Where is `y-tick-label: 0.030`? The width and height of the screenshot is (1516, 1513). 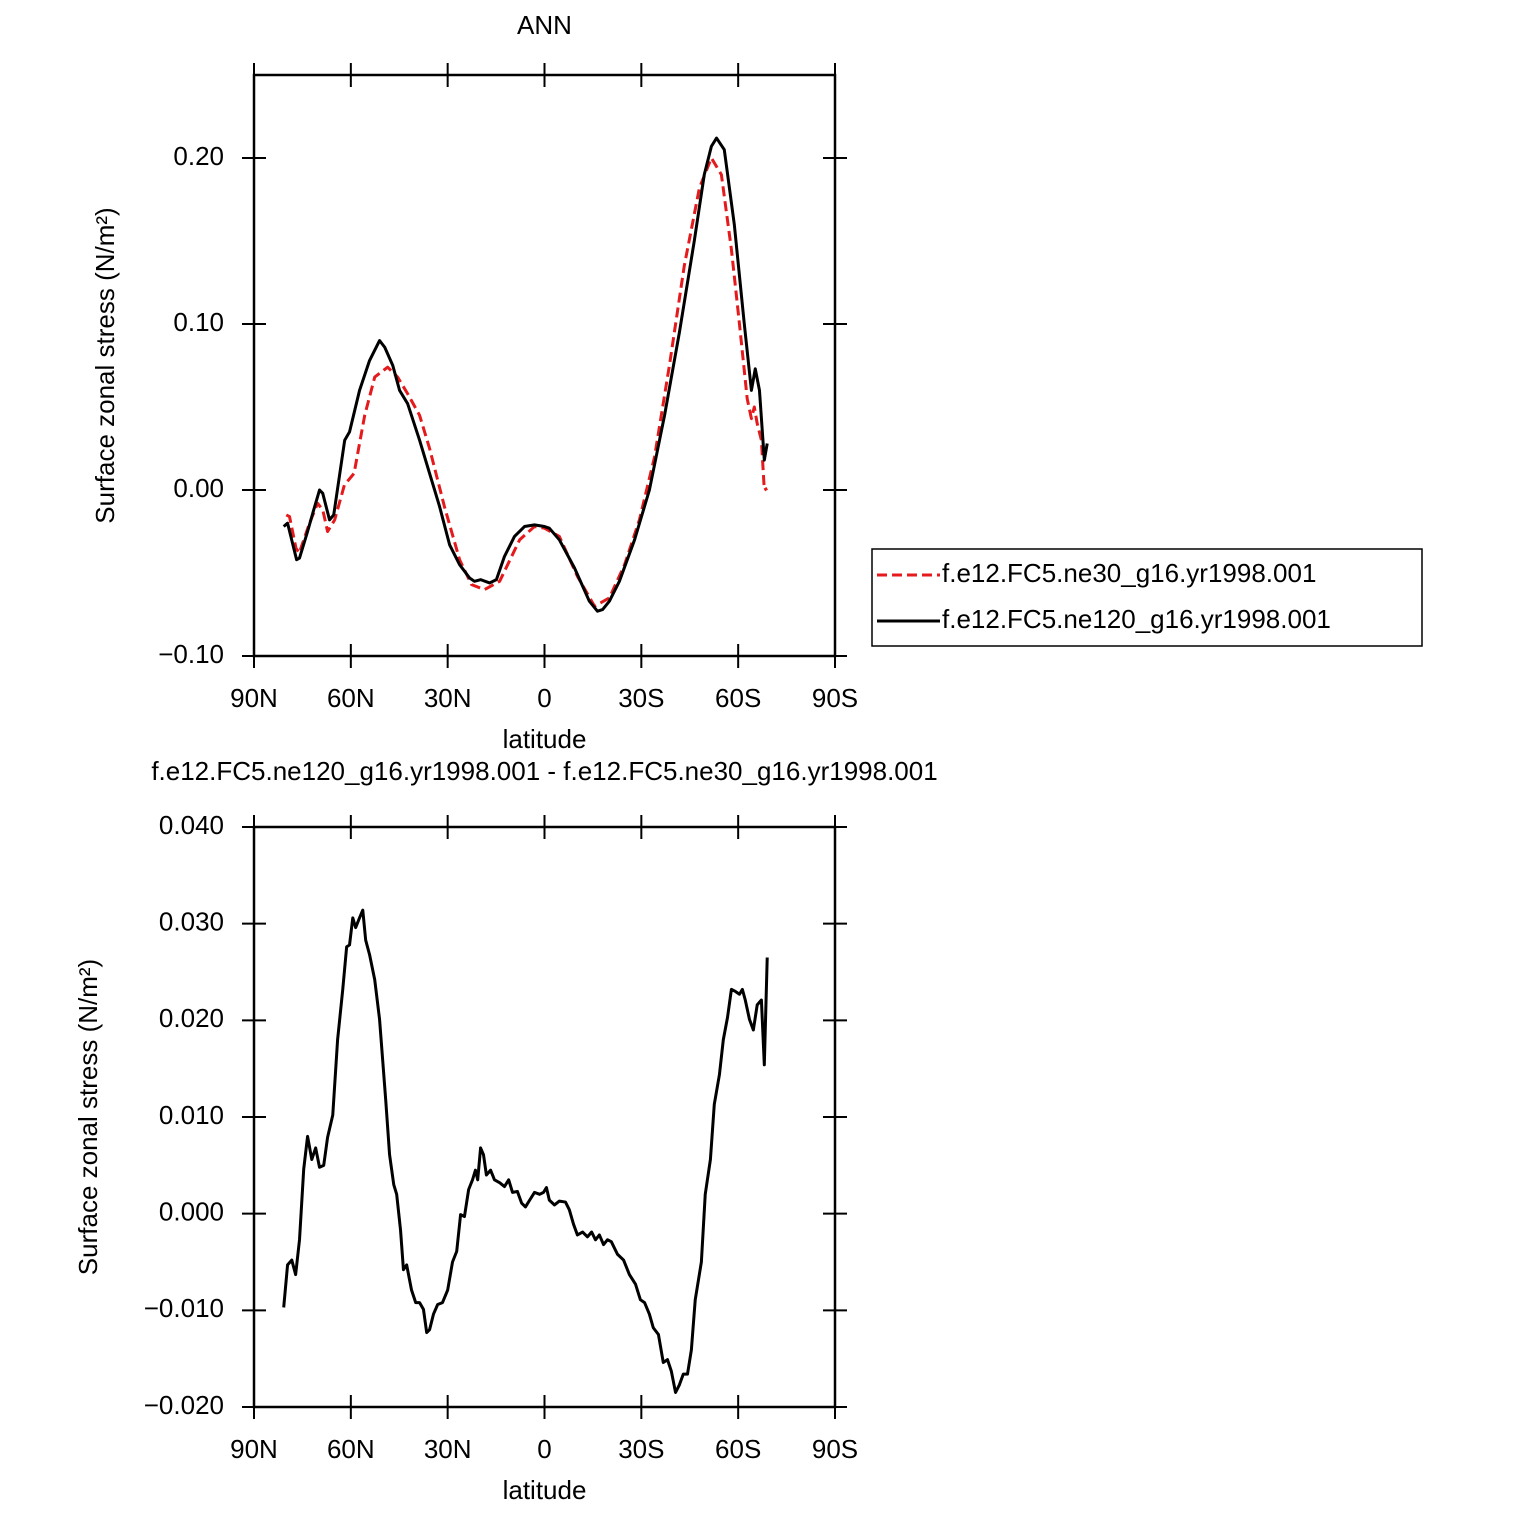
y-tick-label: 0.030 is located at coordinates (191, 922).